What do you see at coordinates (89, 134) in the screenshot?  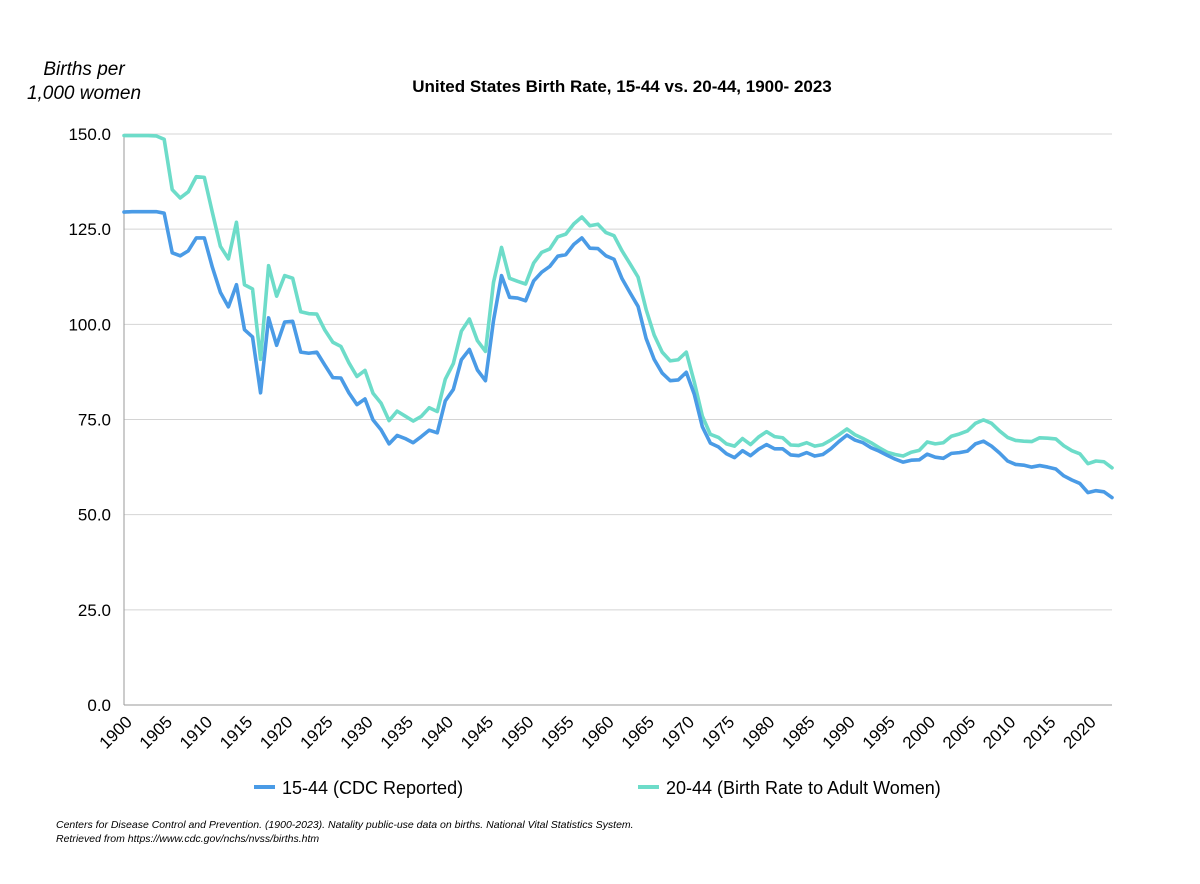 I see `y-tick-label: 150.0` at bounding box center [89, 134].